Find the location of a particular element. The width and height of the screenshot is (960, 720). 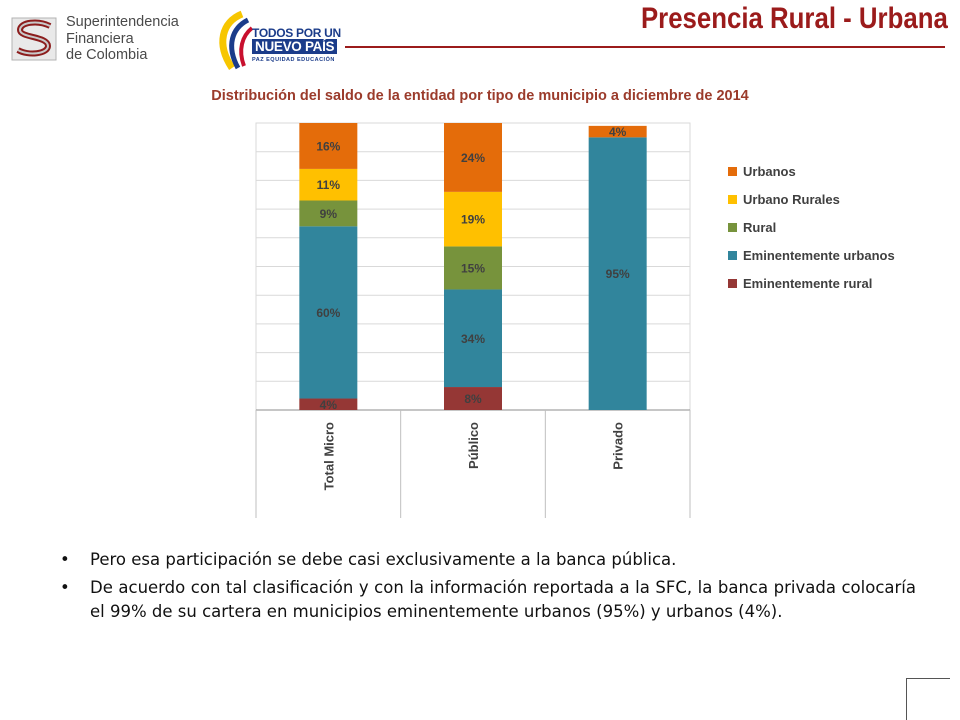

legend-label: Rural is located at coordinates (759, 227).